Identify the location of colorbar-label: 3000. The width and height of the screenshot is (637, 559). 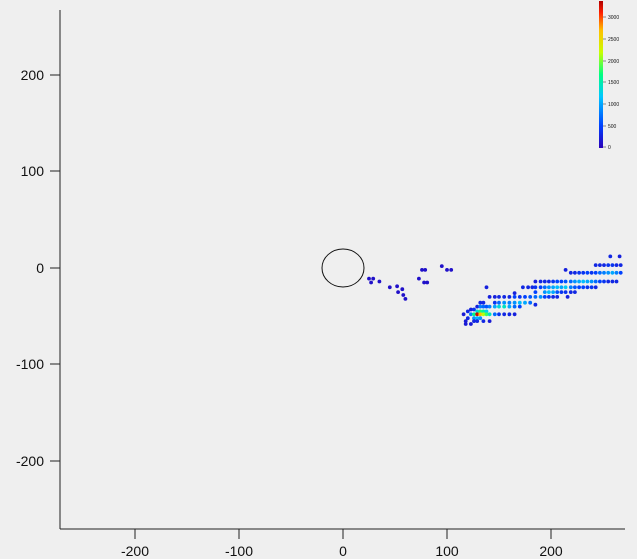
(613, 18).